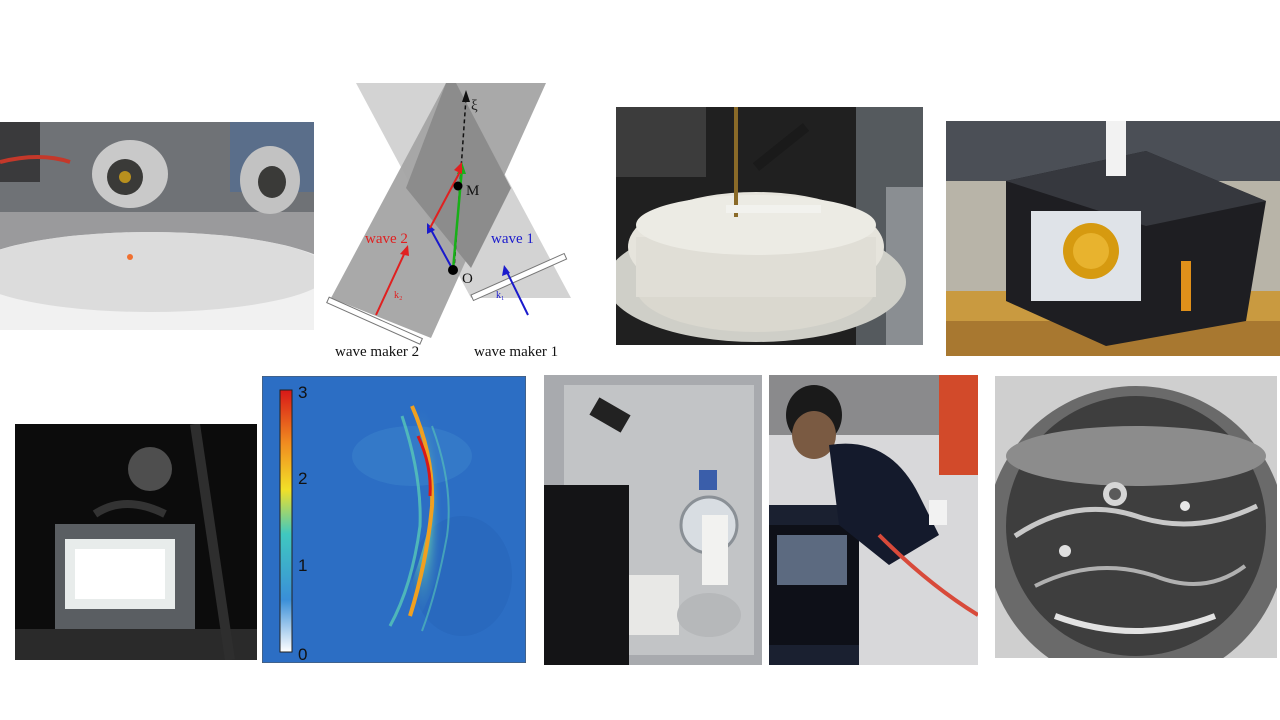 Image resolution: width=1280 pixels, height=720 pixels. I want to click on tank-with-two-wave-makers-photo, so click(157, 226).